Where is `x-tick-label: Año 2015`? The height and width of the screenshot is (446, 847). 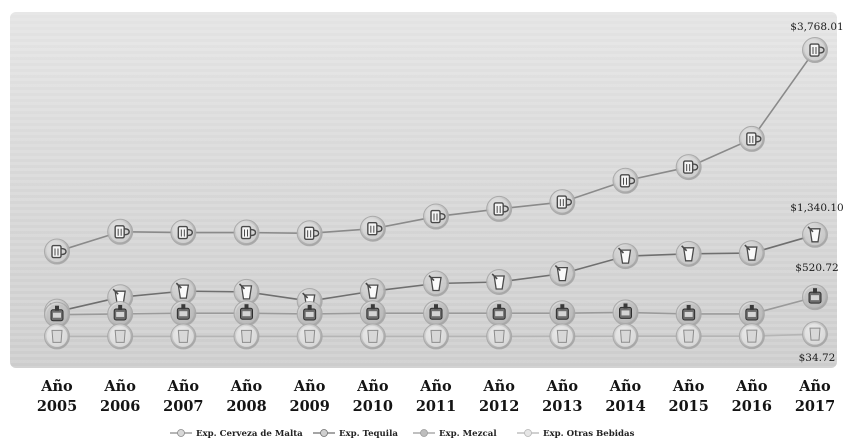
x-tick-label: Año 2015 is located at coordinates (688, 396).